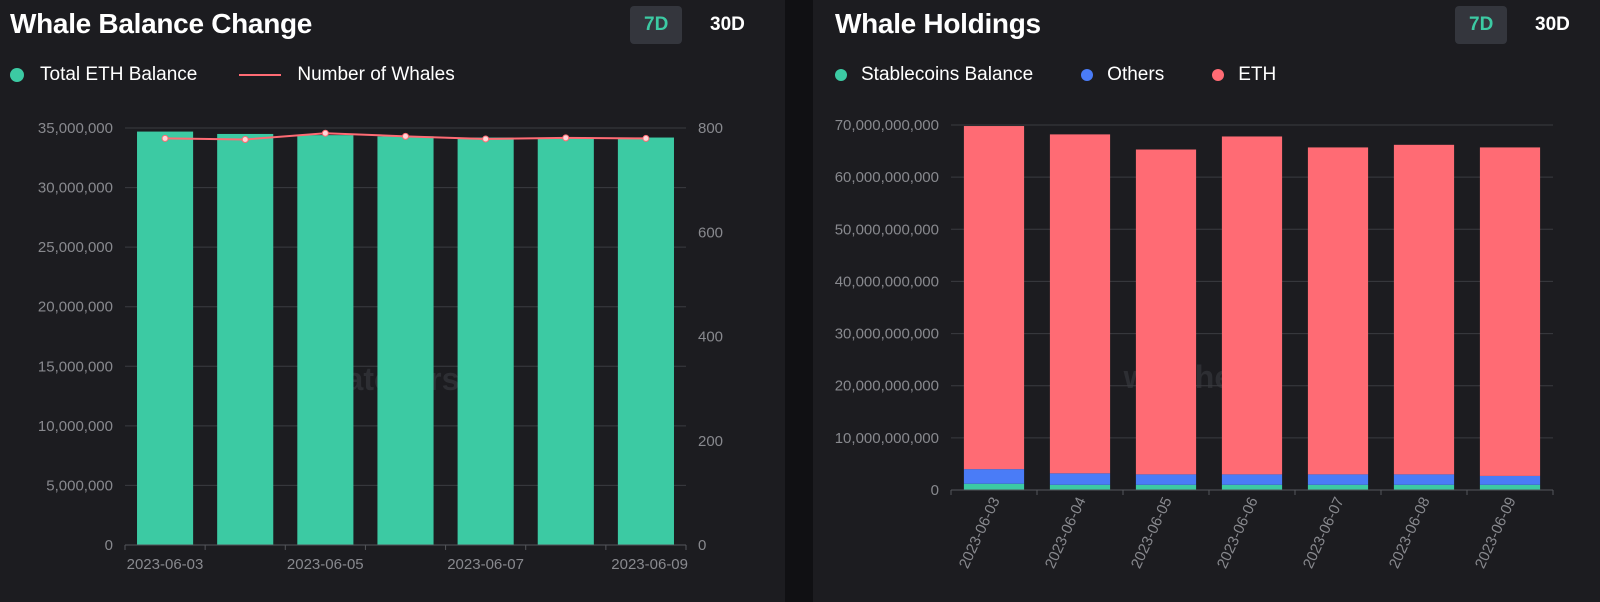  I want to click on legend-item-eth: ETH, so click(1244, 75).